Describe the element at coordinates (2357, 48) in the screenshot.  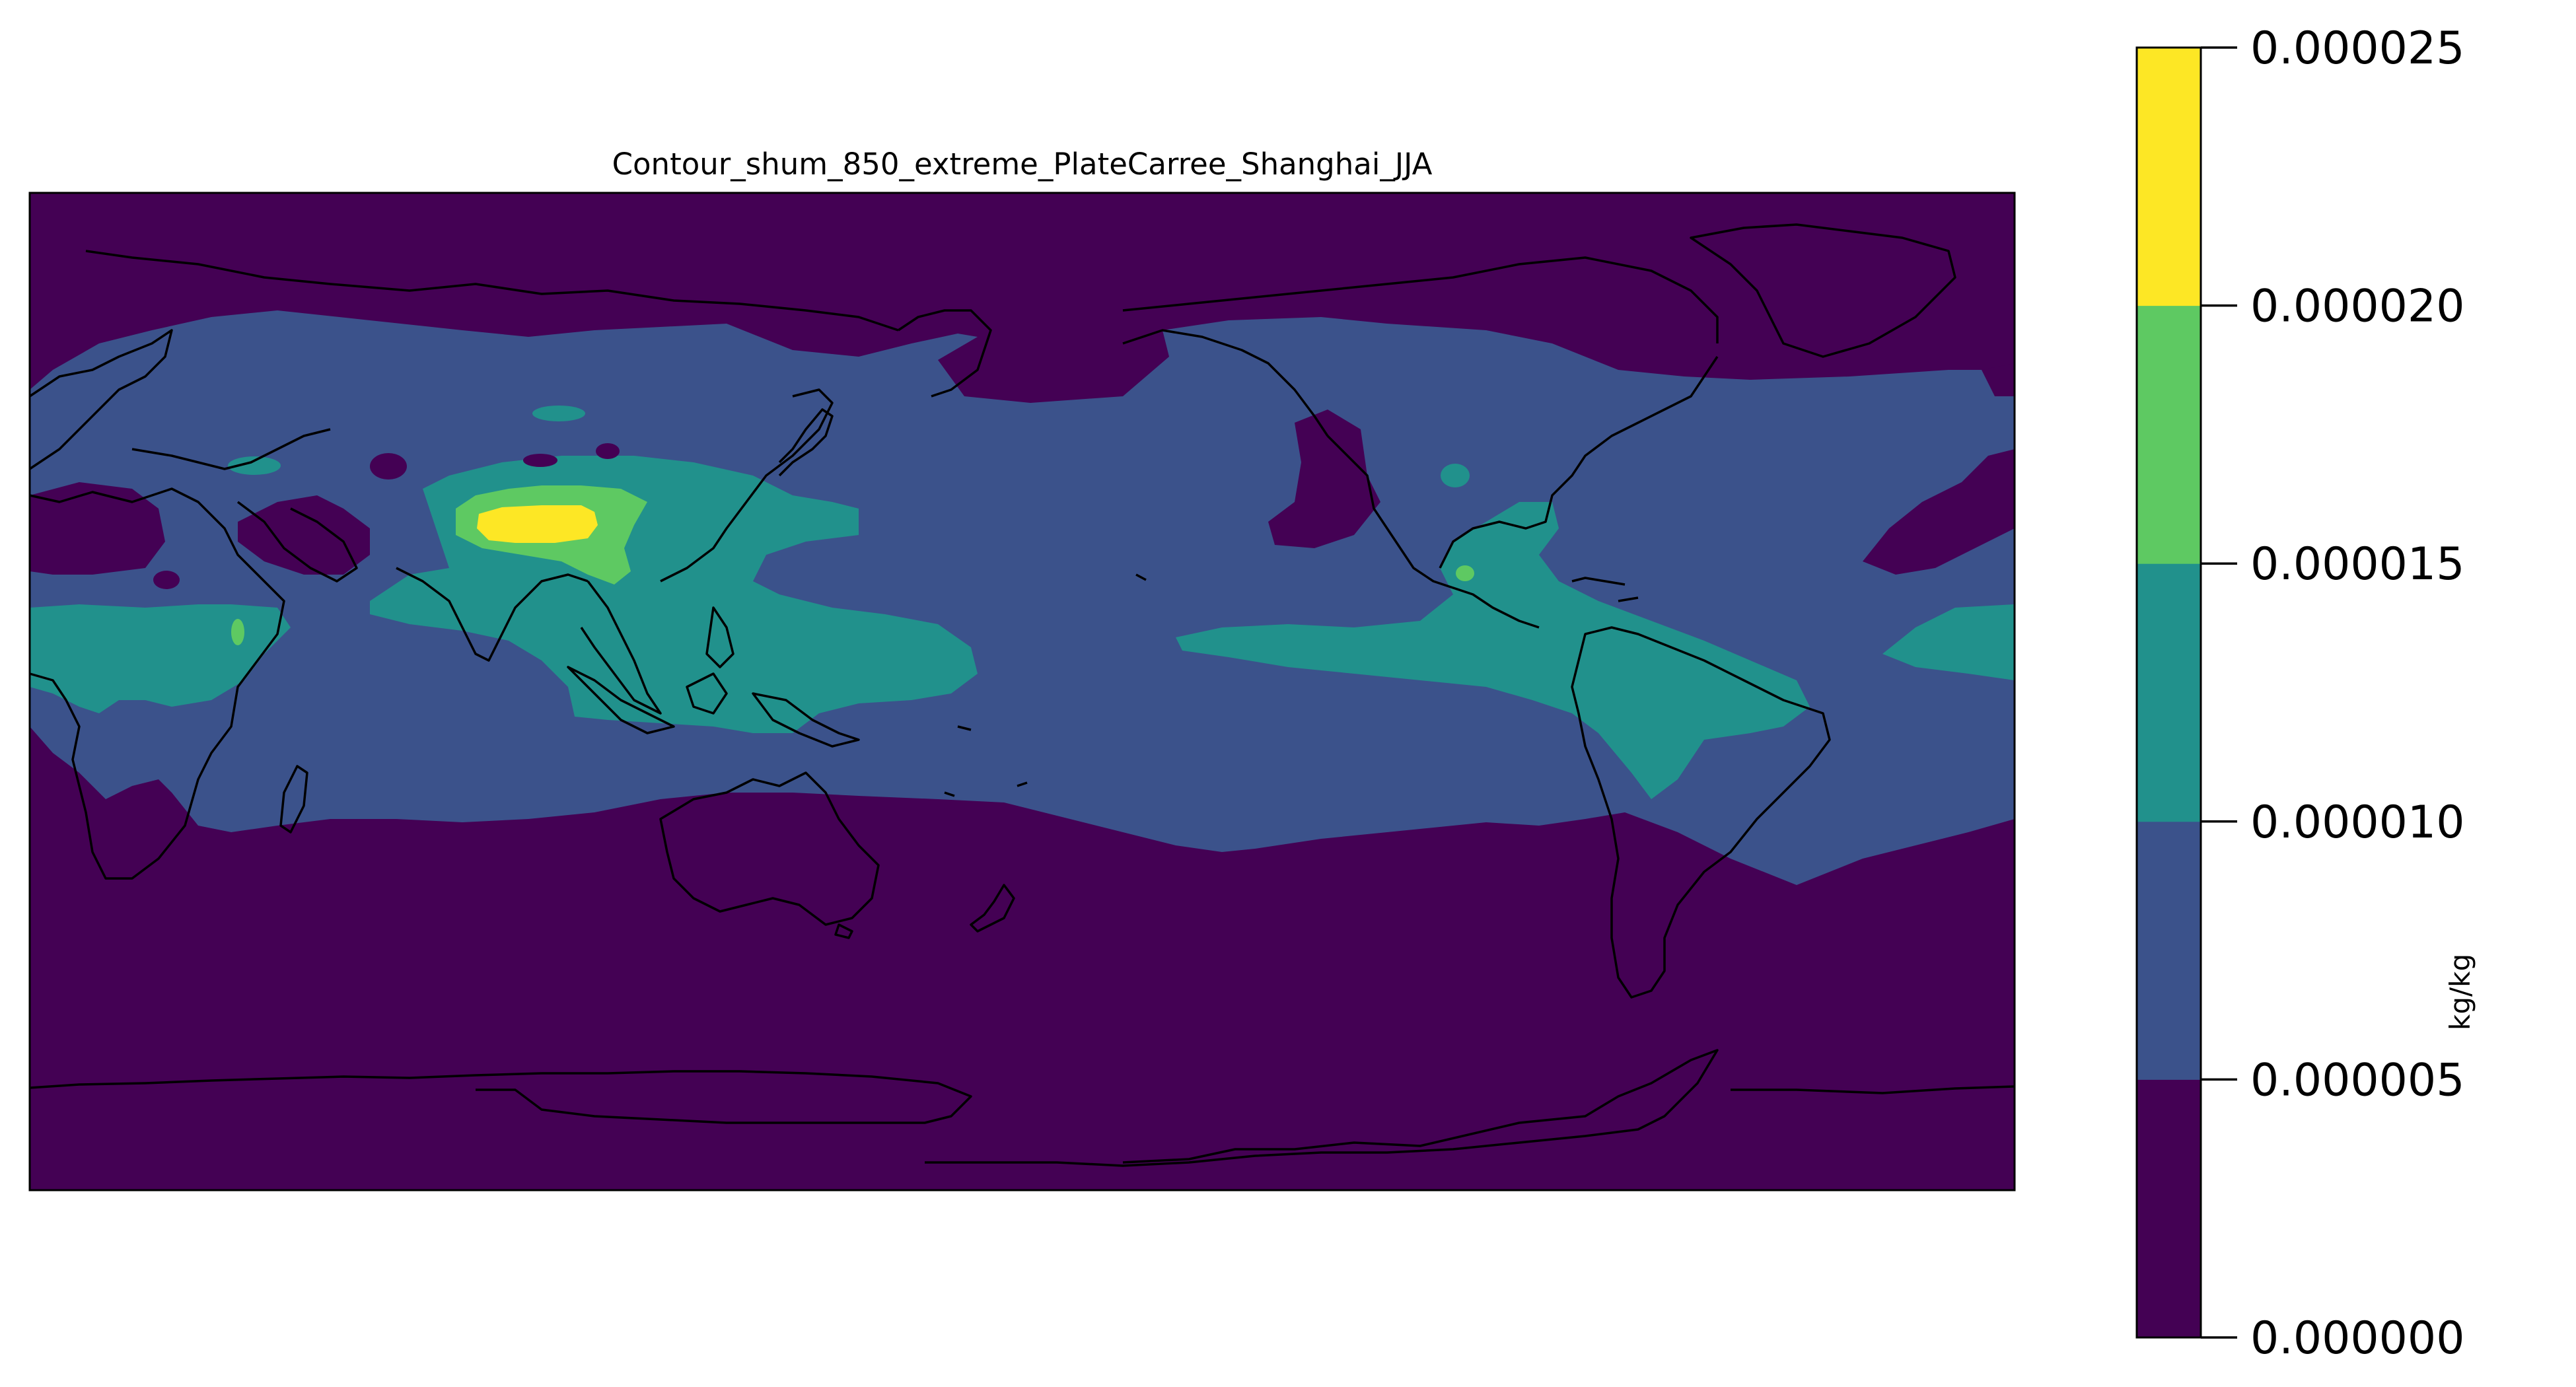
I see `colorbar-tick-label-5: 0.000025` at that location.